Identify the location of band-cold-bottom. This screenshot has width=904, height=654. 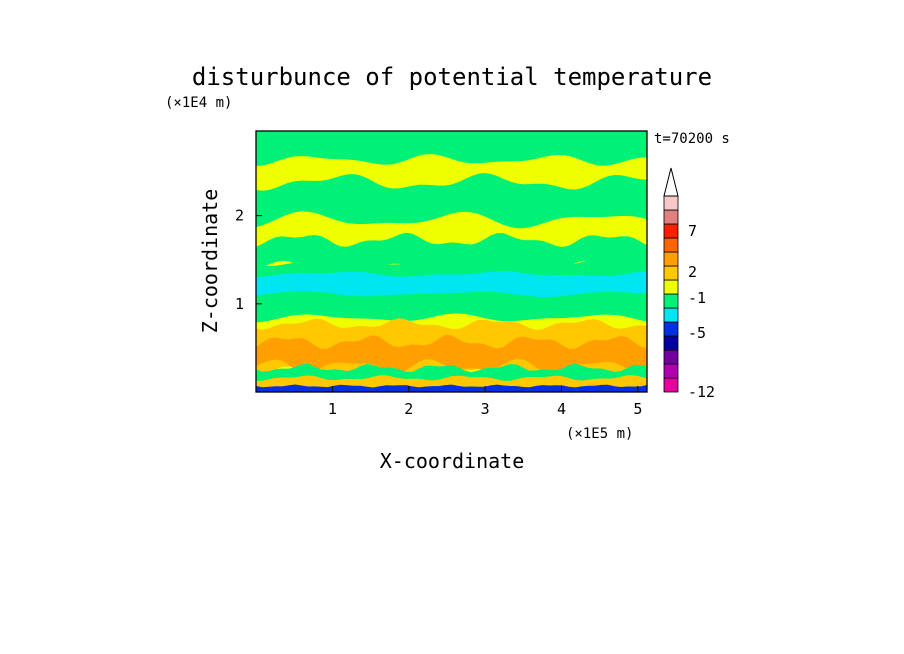
(451, 388).